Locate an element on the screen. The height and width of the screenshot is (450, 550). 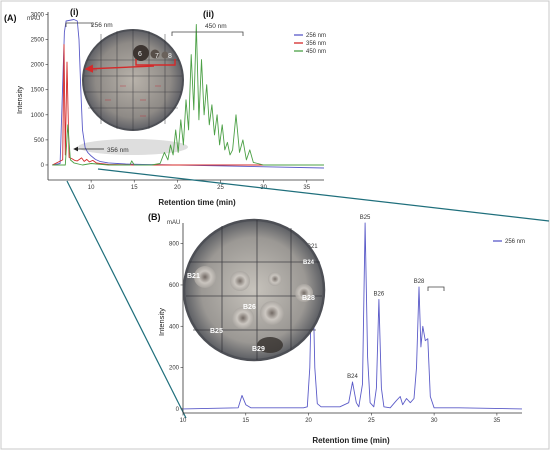
arrow-356-nm-label: 356 nm is located at coordinates (118, 150).